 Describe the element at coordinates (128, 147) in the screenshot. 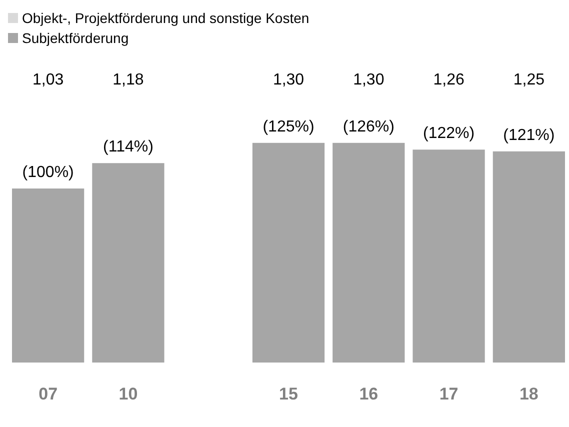

I see `annotation: (114%)` at that location.